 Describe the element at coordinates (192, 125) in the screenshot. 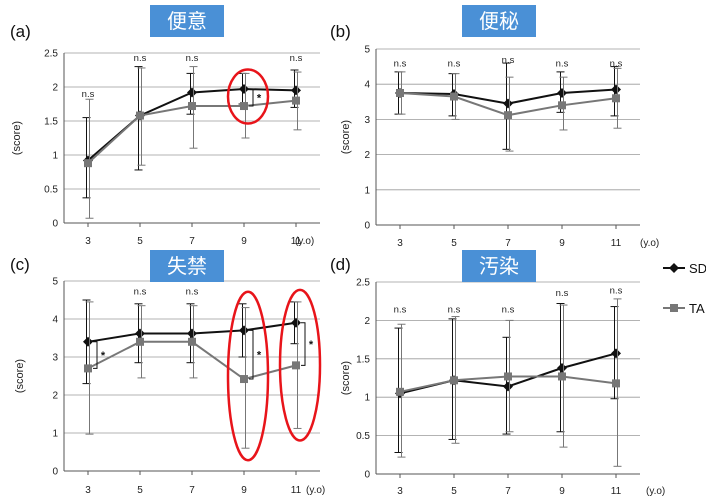

I see `series-line-SD` at that location.